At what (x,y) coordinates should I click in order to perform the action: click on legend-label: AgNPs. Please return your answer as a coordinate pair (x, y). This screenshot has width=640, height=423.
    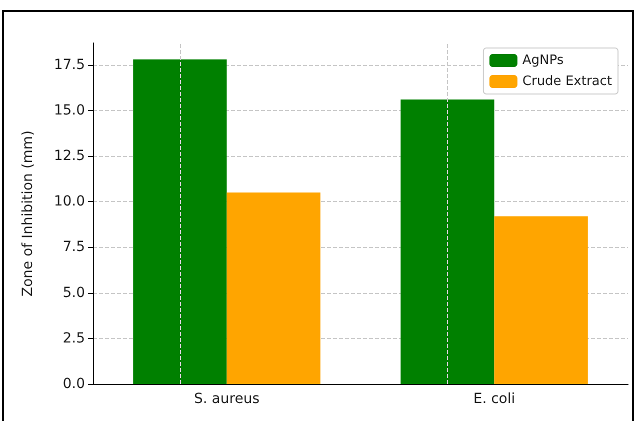
    Looking at the image, I should click on (543, 60).